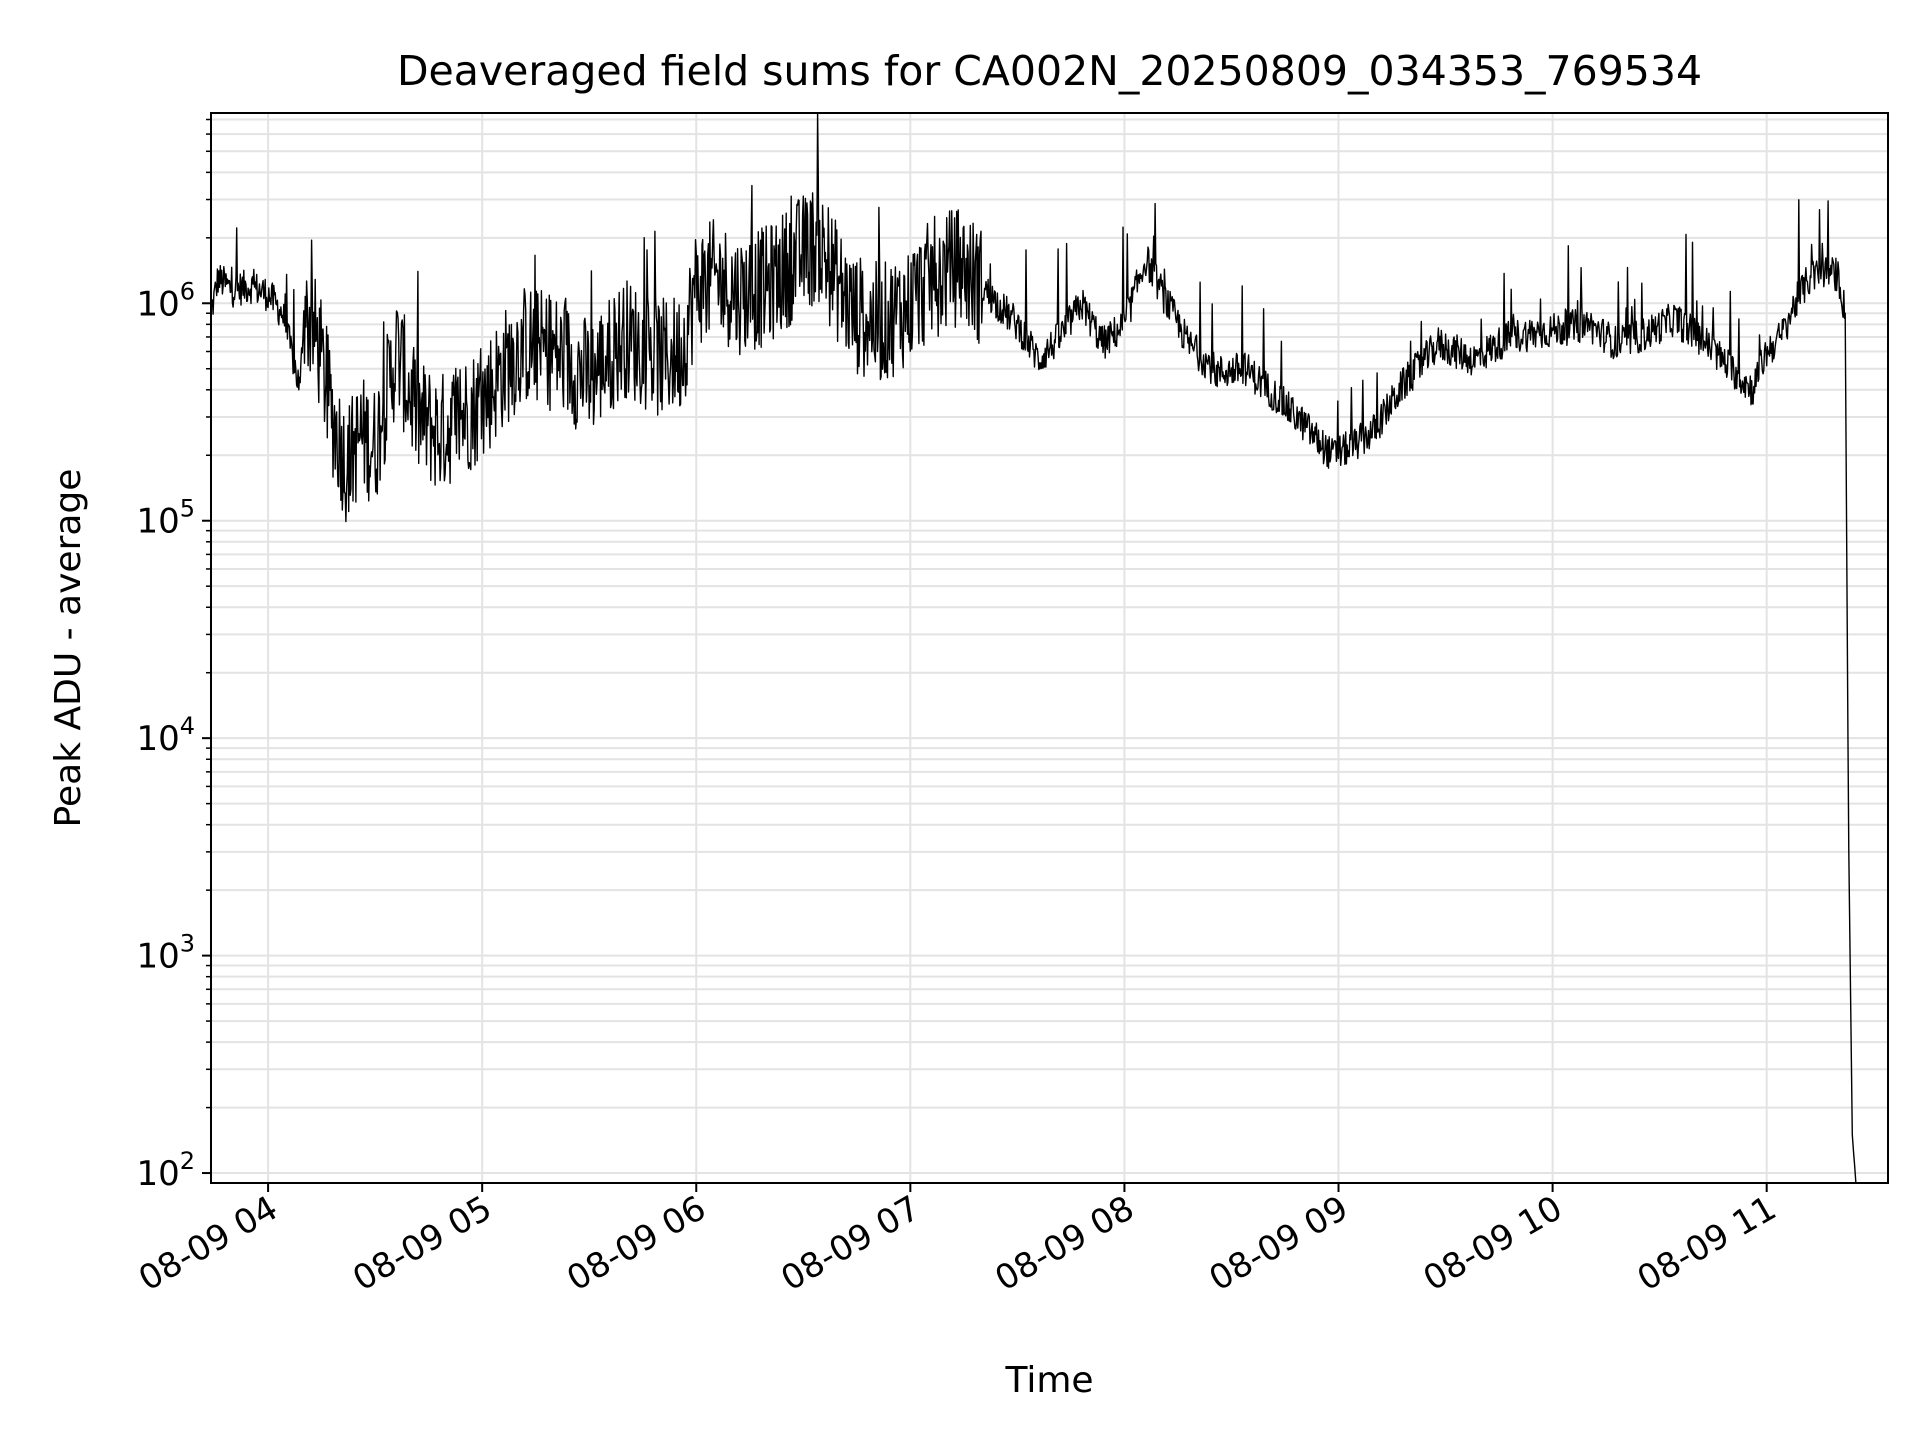 The height and width of the screenshot is (1440, 1920). I want to click on y-axis-label: Peak ADU - average, so click(68, 648).